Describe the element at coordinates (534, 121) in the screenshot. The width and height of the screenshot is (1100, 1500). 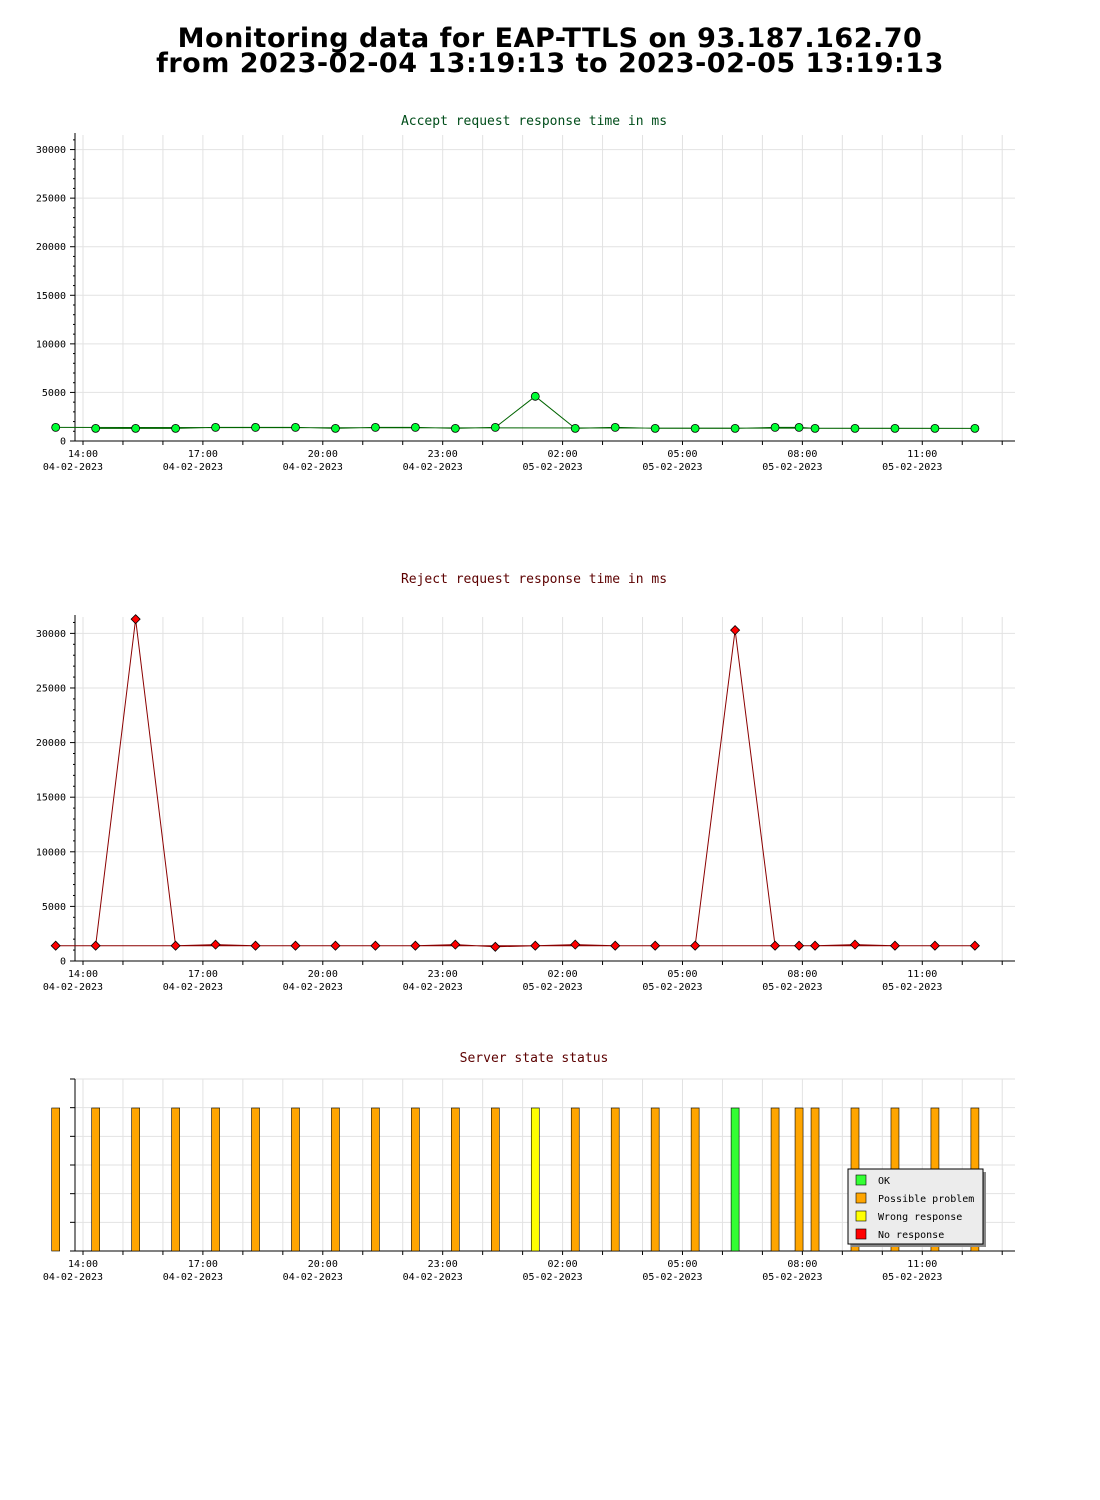
I see `chart-title: Accept request response time in ms` at that location.